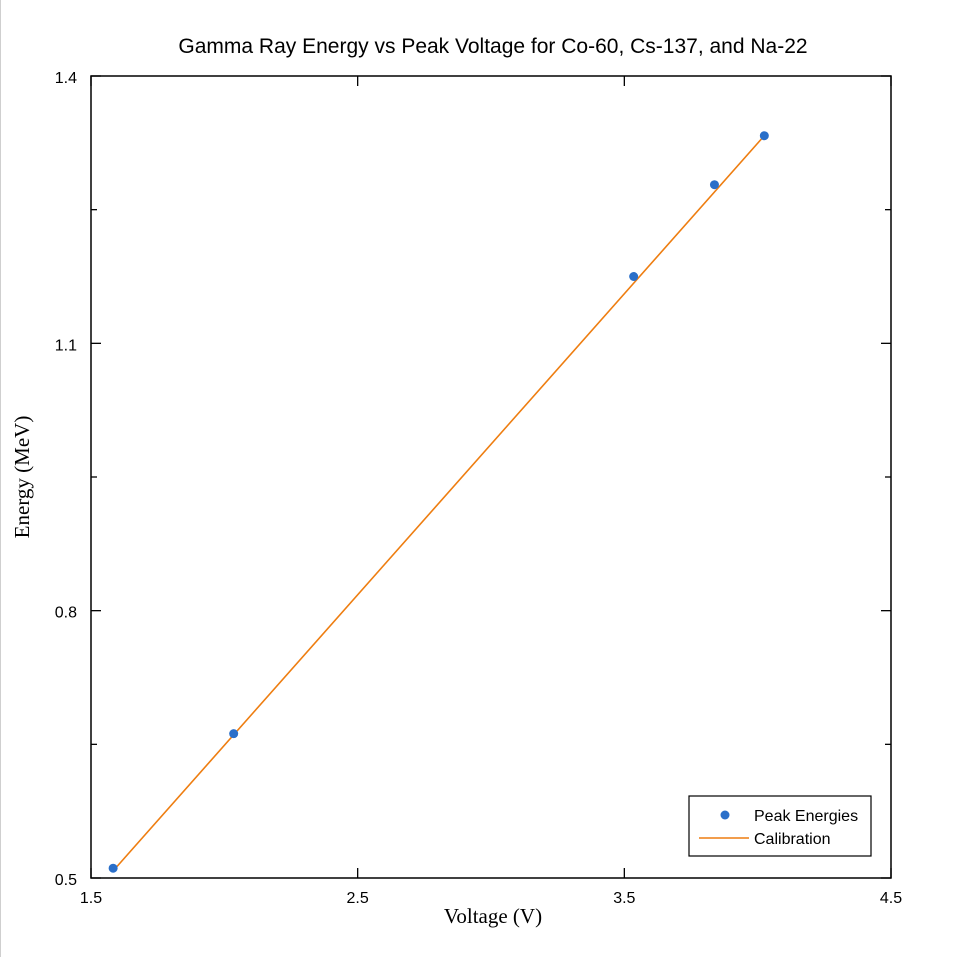  I want to click on x-tick-label: 4.5, so click(891, 898).